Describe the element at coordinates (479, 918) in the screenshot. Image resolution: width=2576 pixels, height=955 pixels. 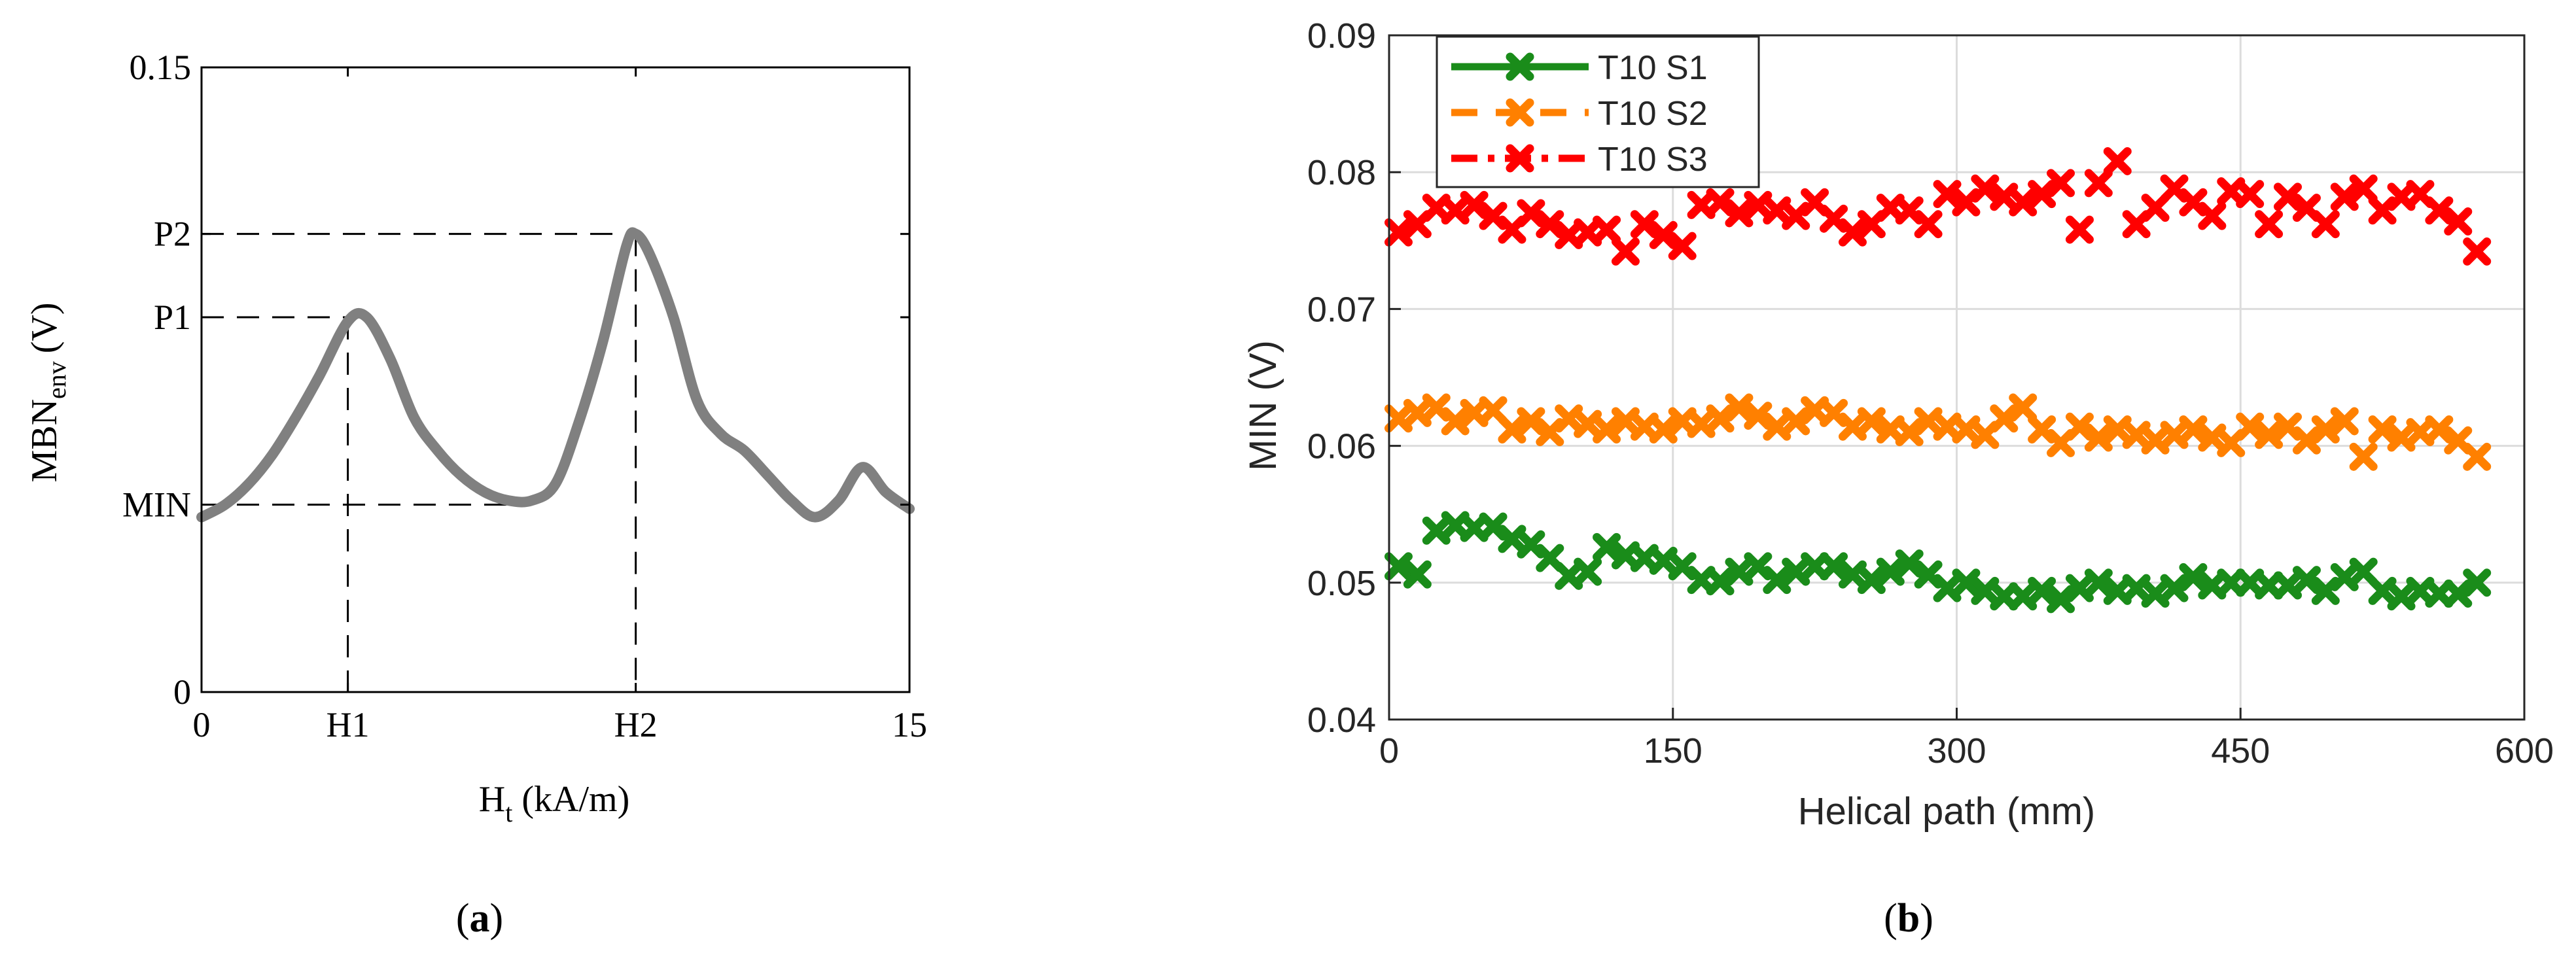
I see `panel-a-caption: (a)` at that location.